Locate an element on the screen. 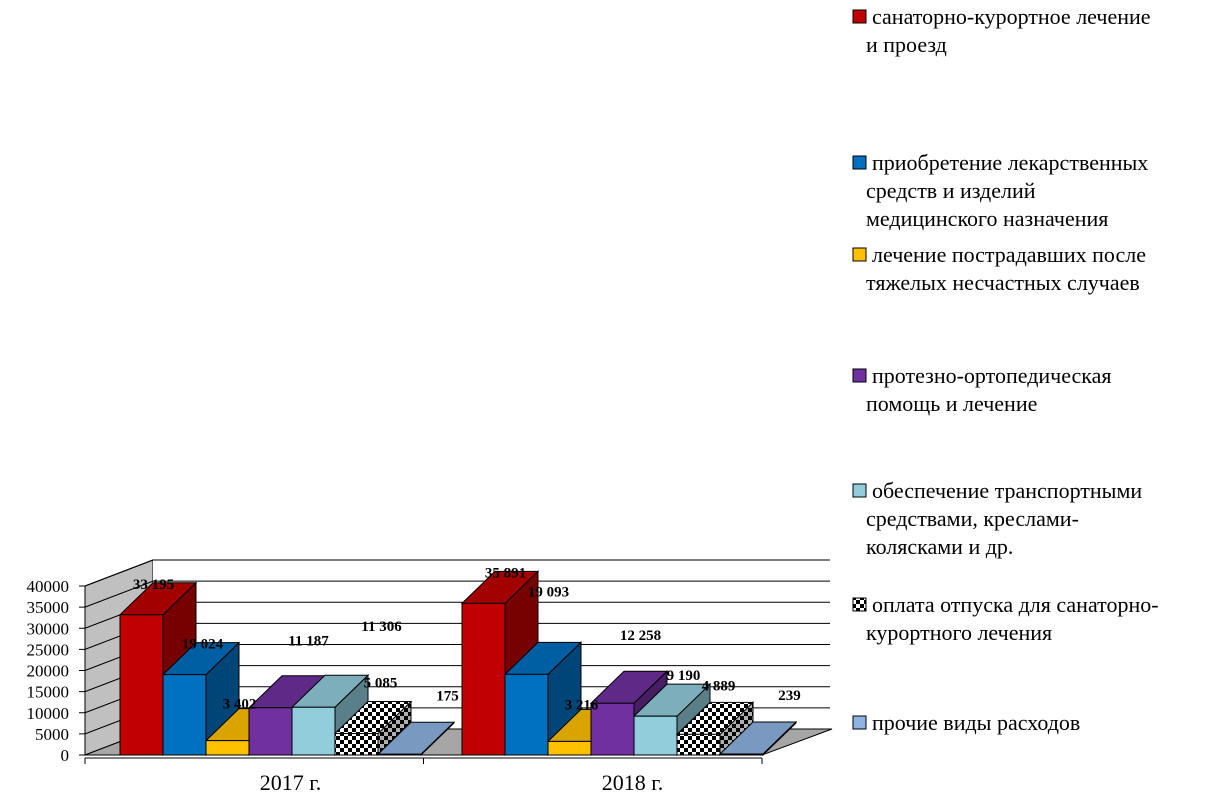  y-tick-label: 25000 is located at coordinates (48, 649).